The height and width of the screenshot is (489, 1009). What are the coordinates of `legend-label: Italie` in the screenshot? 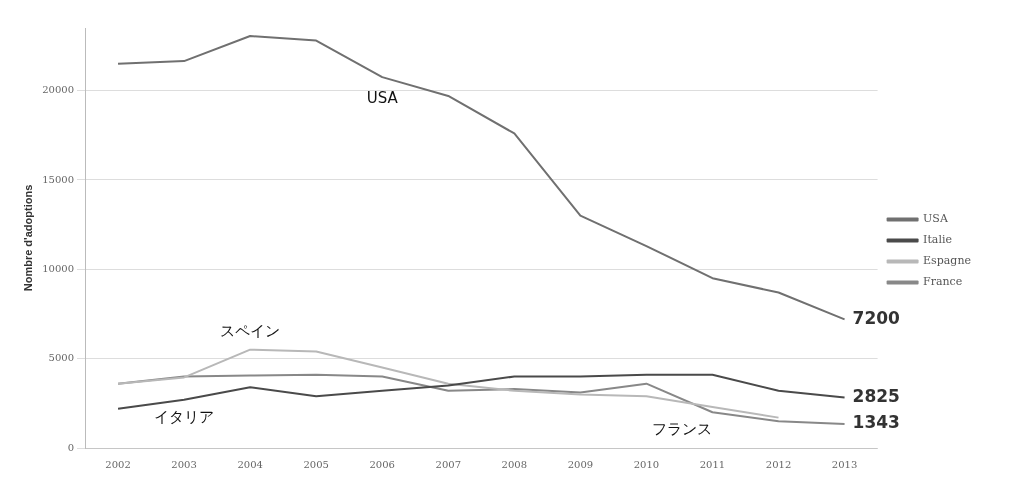 It's located at (937, 240).